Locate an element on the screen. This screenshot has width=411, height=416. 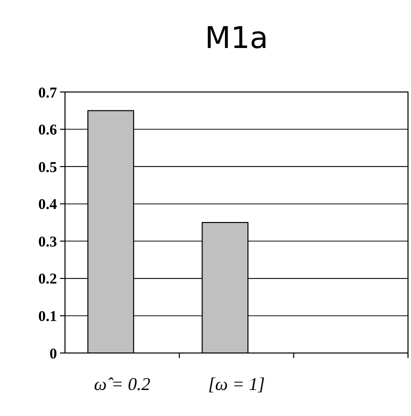
x-tick-label: ω̂ = 0.2 is located at coordinates (122, 384).